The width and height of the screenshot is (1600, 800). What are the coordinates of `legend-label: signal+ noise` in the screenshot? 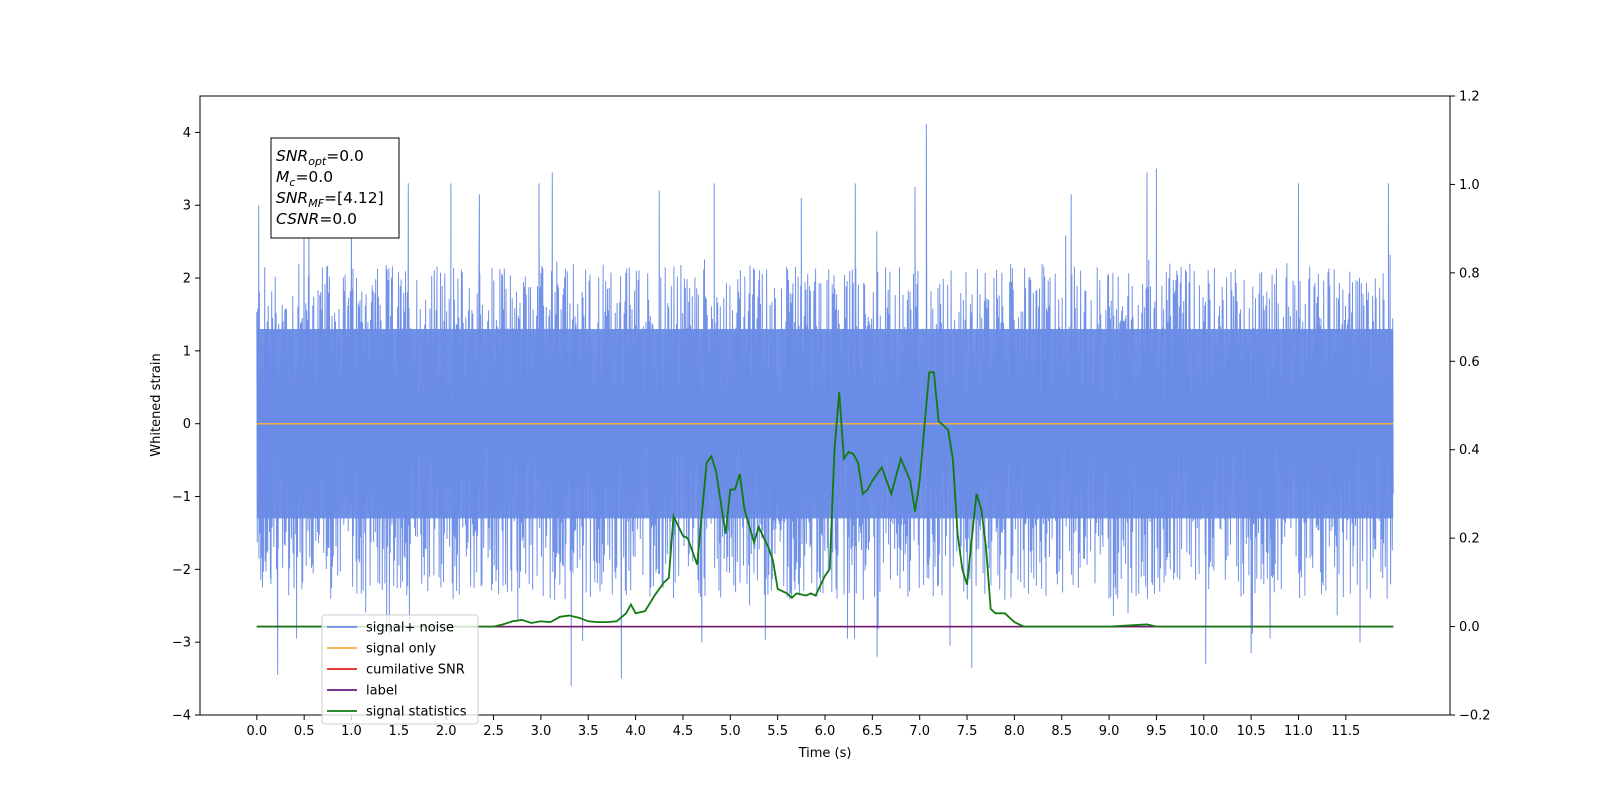 It's located at (410, 628).